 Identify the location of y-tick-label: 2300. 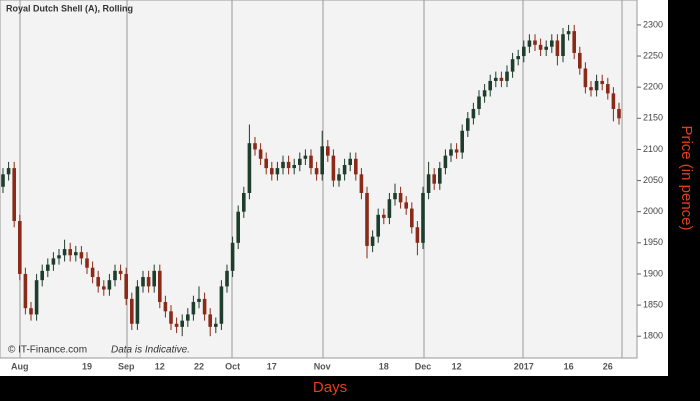
(653, 24).